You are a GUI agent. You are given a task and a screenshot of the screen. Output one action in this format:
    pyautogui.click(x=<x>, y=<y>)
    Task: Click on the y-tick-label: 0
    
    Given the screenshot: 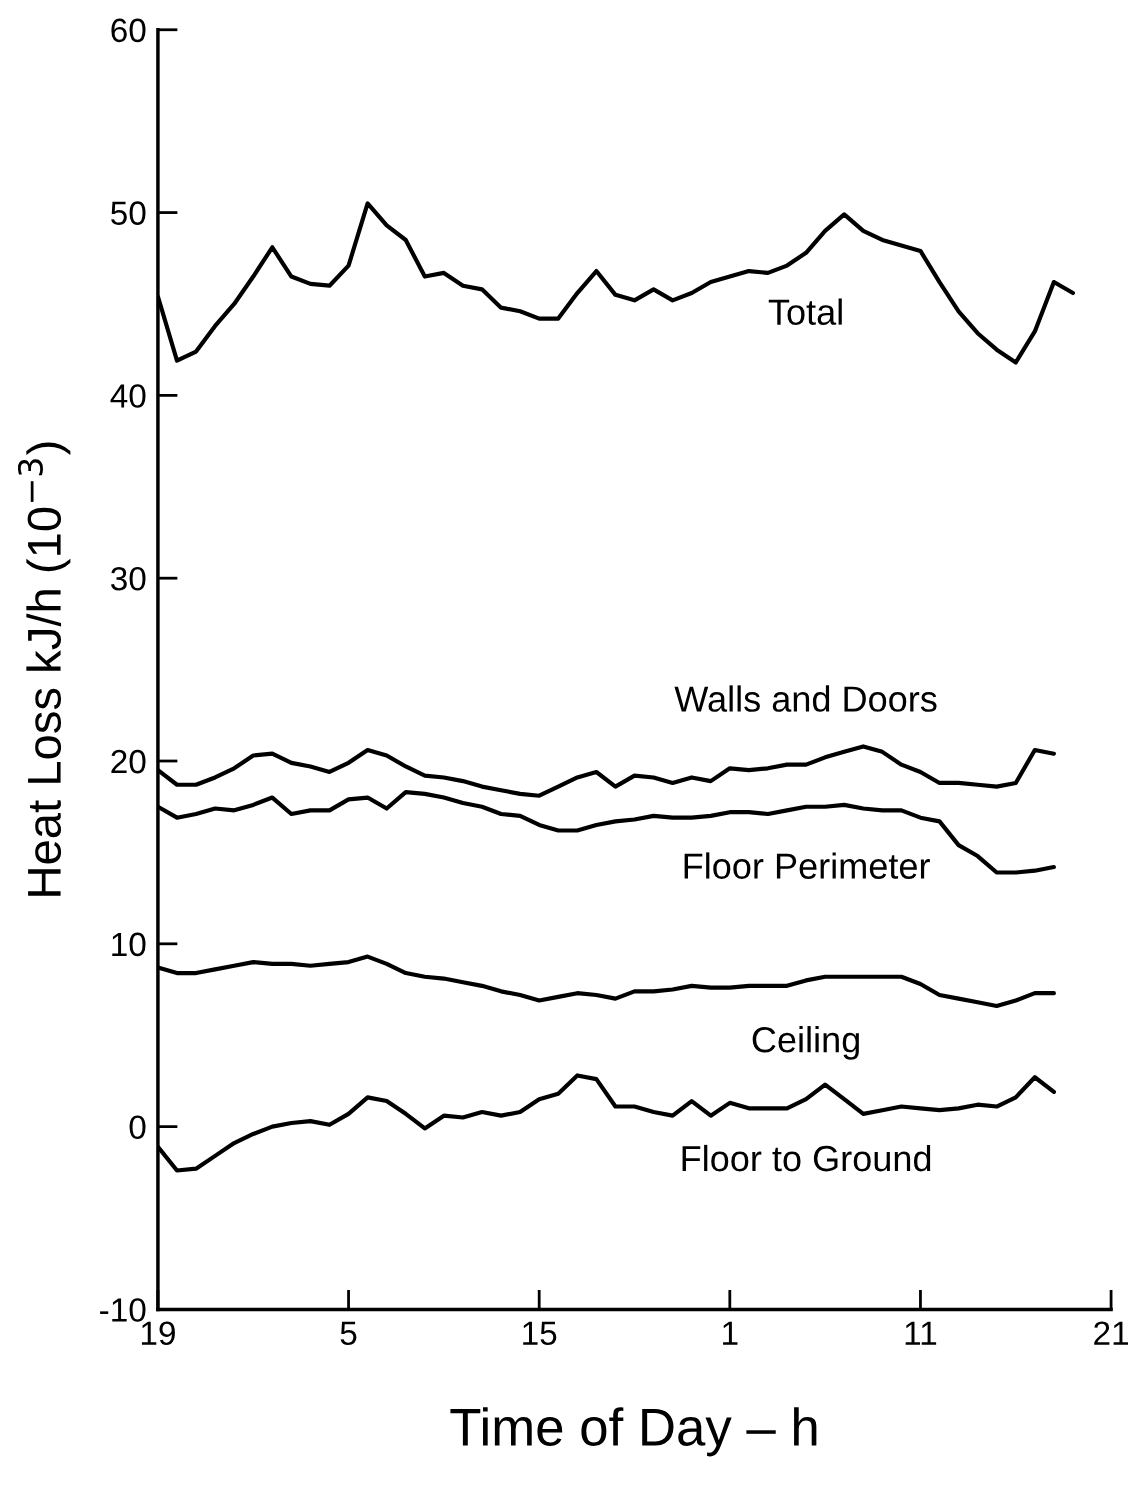 What is the action you would take?
    pyautogui.click(x=137, y=1127)
    